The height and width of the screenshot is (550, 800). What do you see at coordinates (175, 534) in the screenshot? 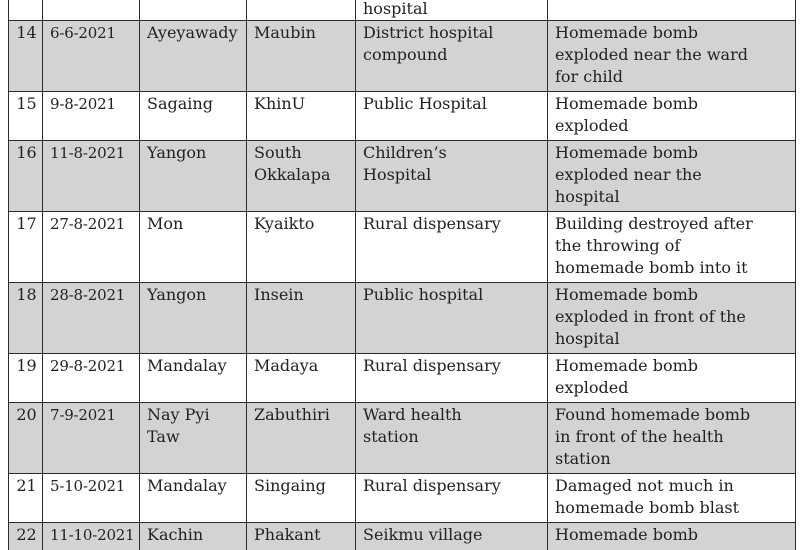
I see `region-text: Kachin` at bounding box center [175, 534].